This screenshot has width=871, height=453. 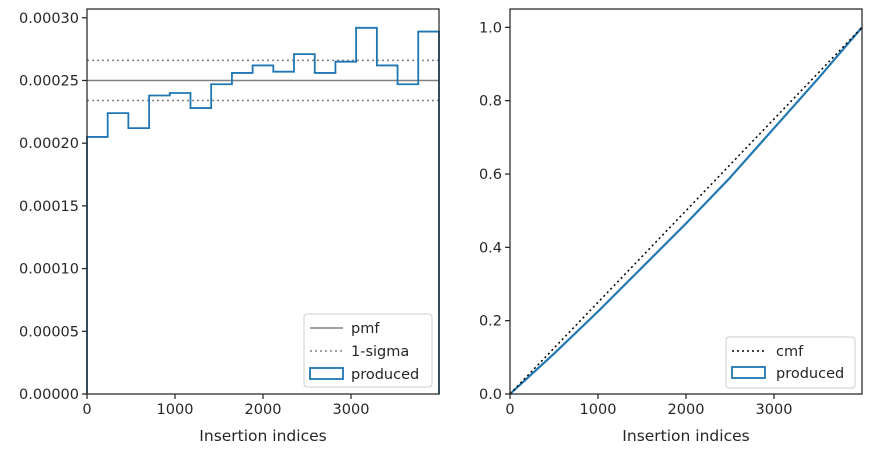 What do you see at coordinates (490, 248) in the screenshot?
I see `y-tick-label: 0.4` at bounding box center [490, 248].